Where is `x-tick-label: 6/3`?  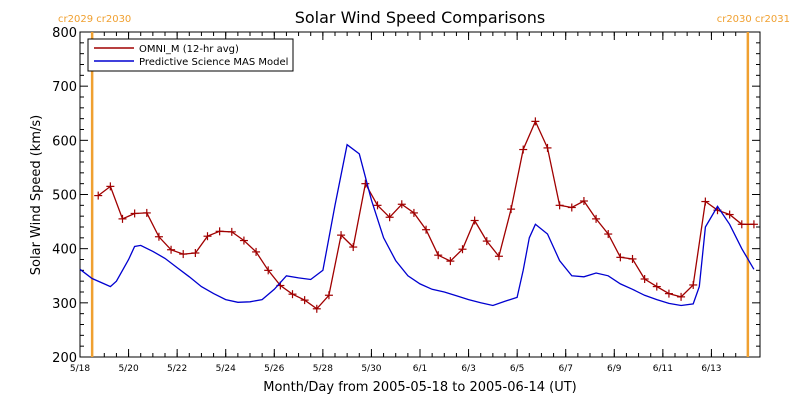 x-tick-label: 6/3 is located at coordinates (468, 369).